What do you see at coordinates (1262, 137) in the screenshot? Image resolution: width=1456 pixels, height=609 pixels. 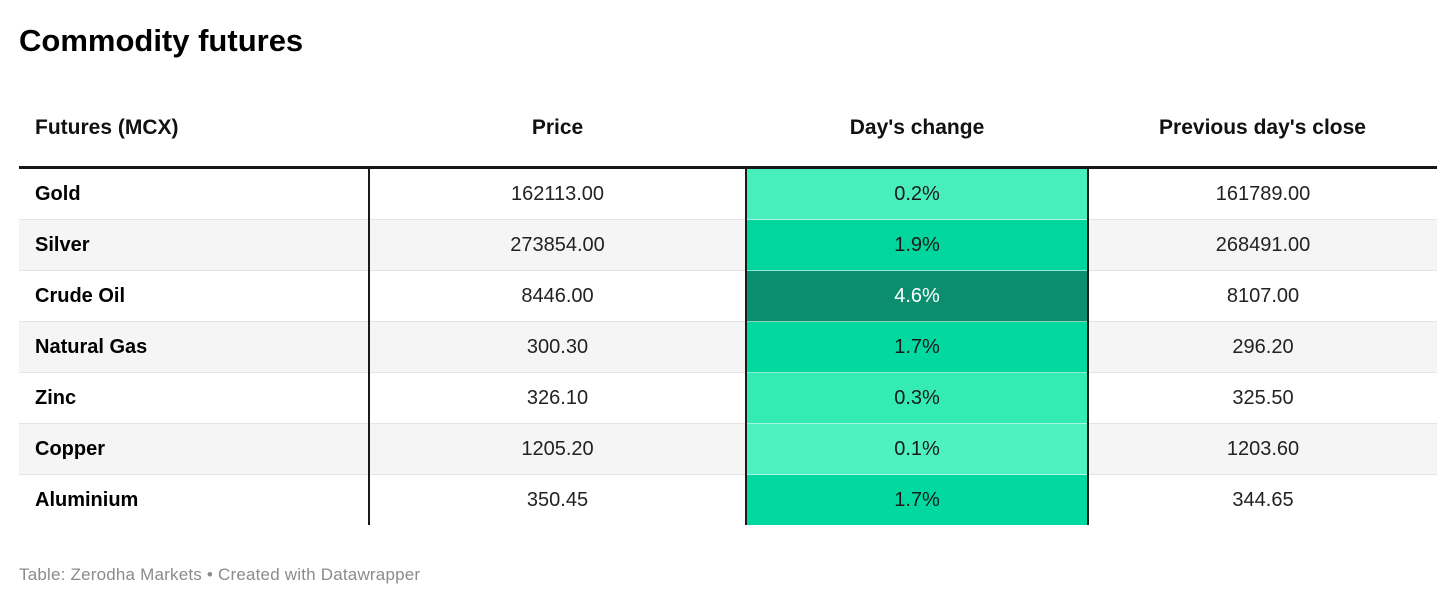 I see `column-header-prev-close: Previous day's close` at bounding box center [1262, 137].